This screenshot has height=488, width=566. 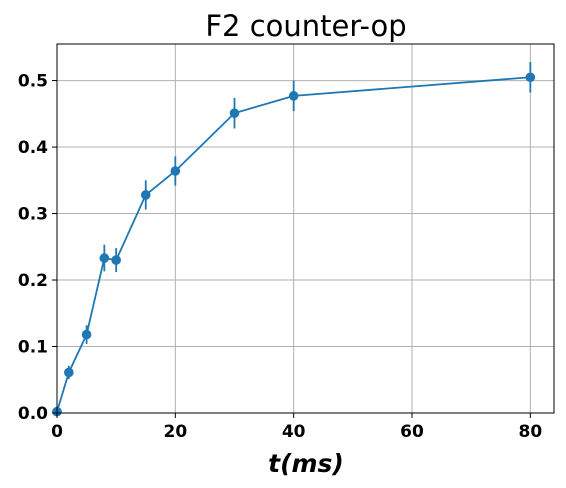 What do you see at coordinates (530, 432) in the screenshot?
I see `x-tick-label: 80` at bounding box center [530, 432].